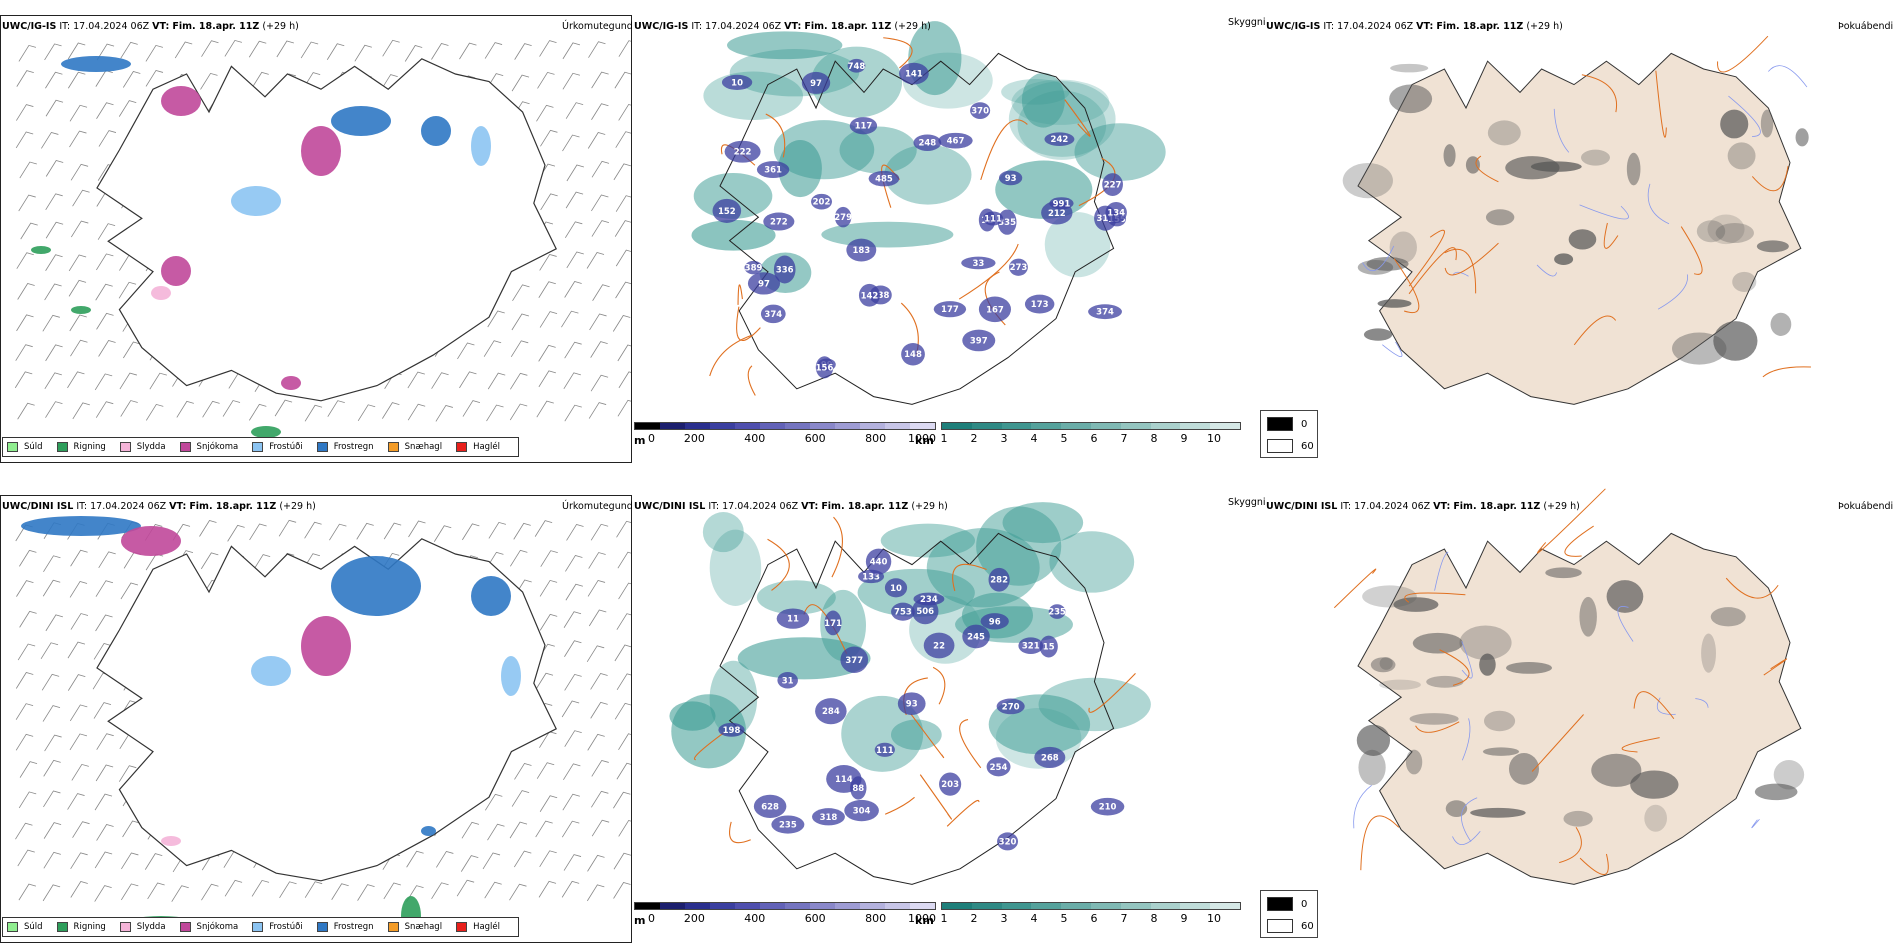 Image resolution: width=1900 pixels, height=950 pixels. I want to click on river, so click(1466, 739).